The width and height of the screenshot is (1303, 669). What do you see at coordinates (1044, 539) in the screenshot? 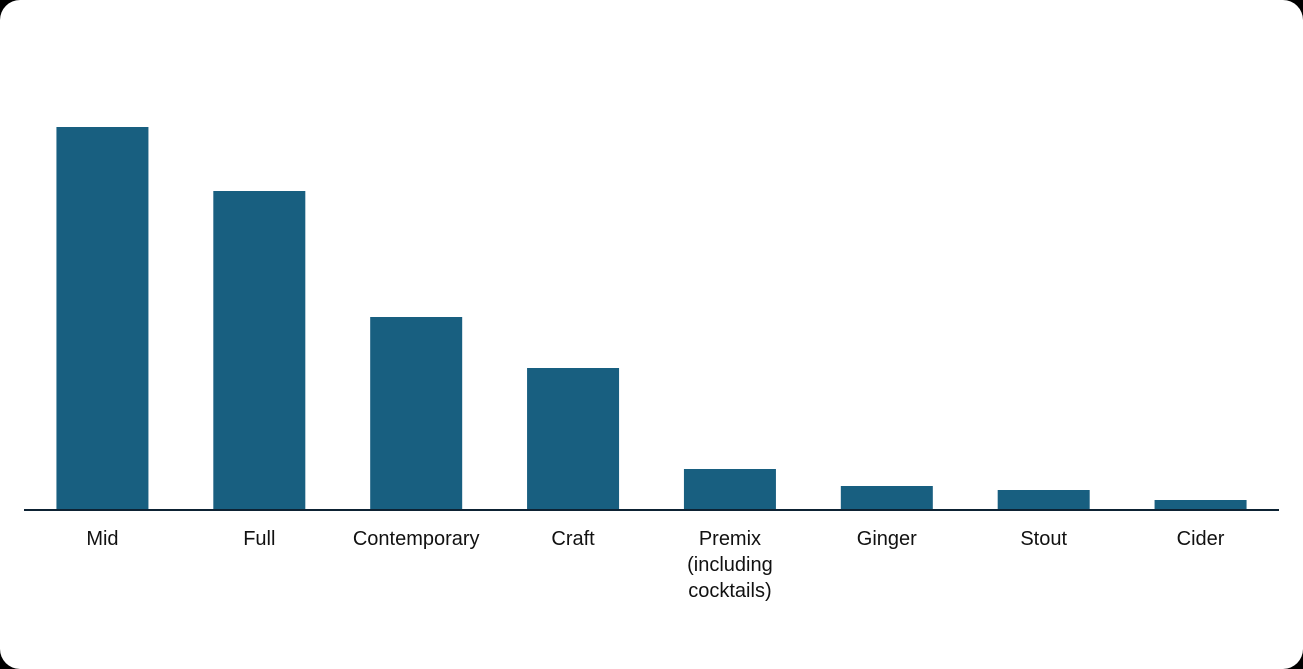
I see `x-tick-label: Stout` at bounding box center [1044, 539].